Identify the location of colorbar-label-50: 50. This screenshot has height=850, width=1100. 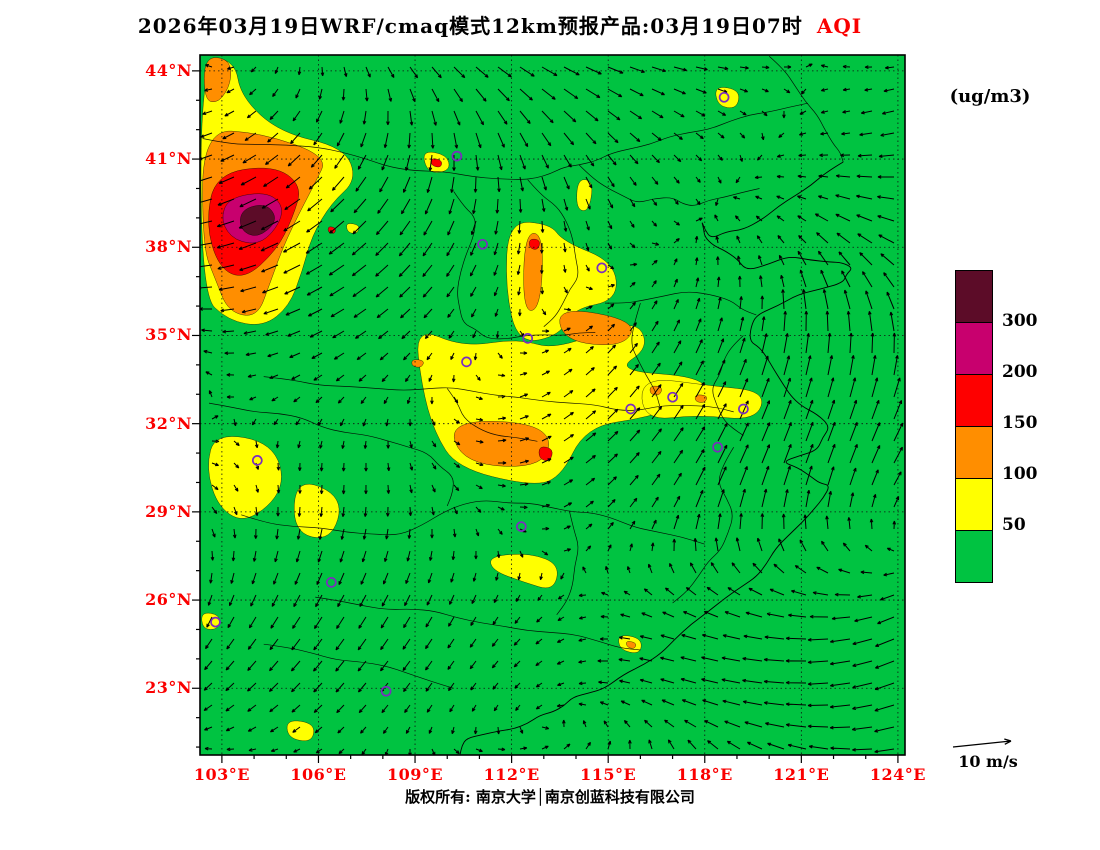
(1014, 525).